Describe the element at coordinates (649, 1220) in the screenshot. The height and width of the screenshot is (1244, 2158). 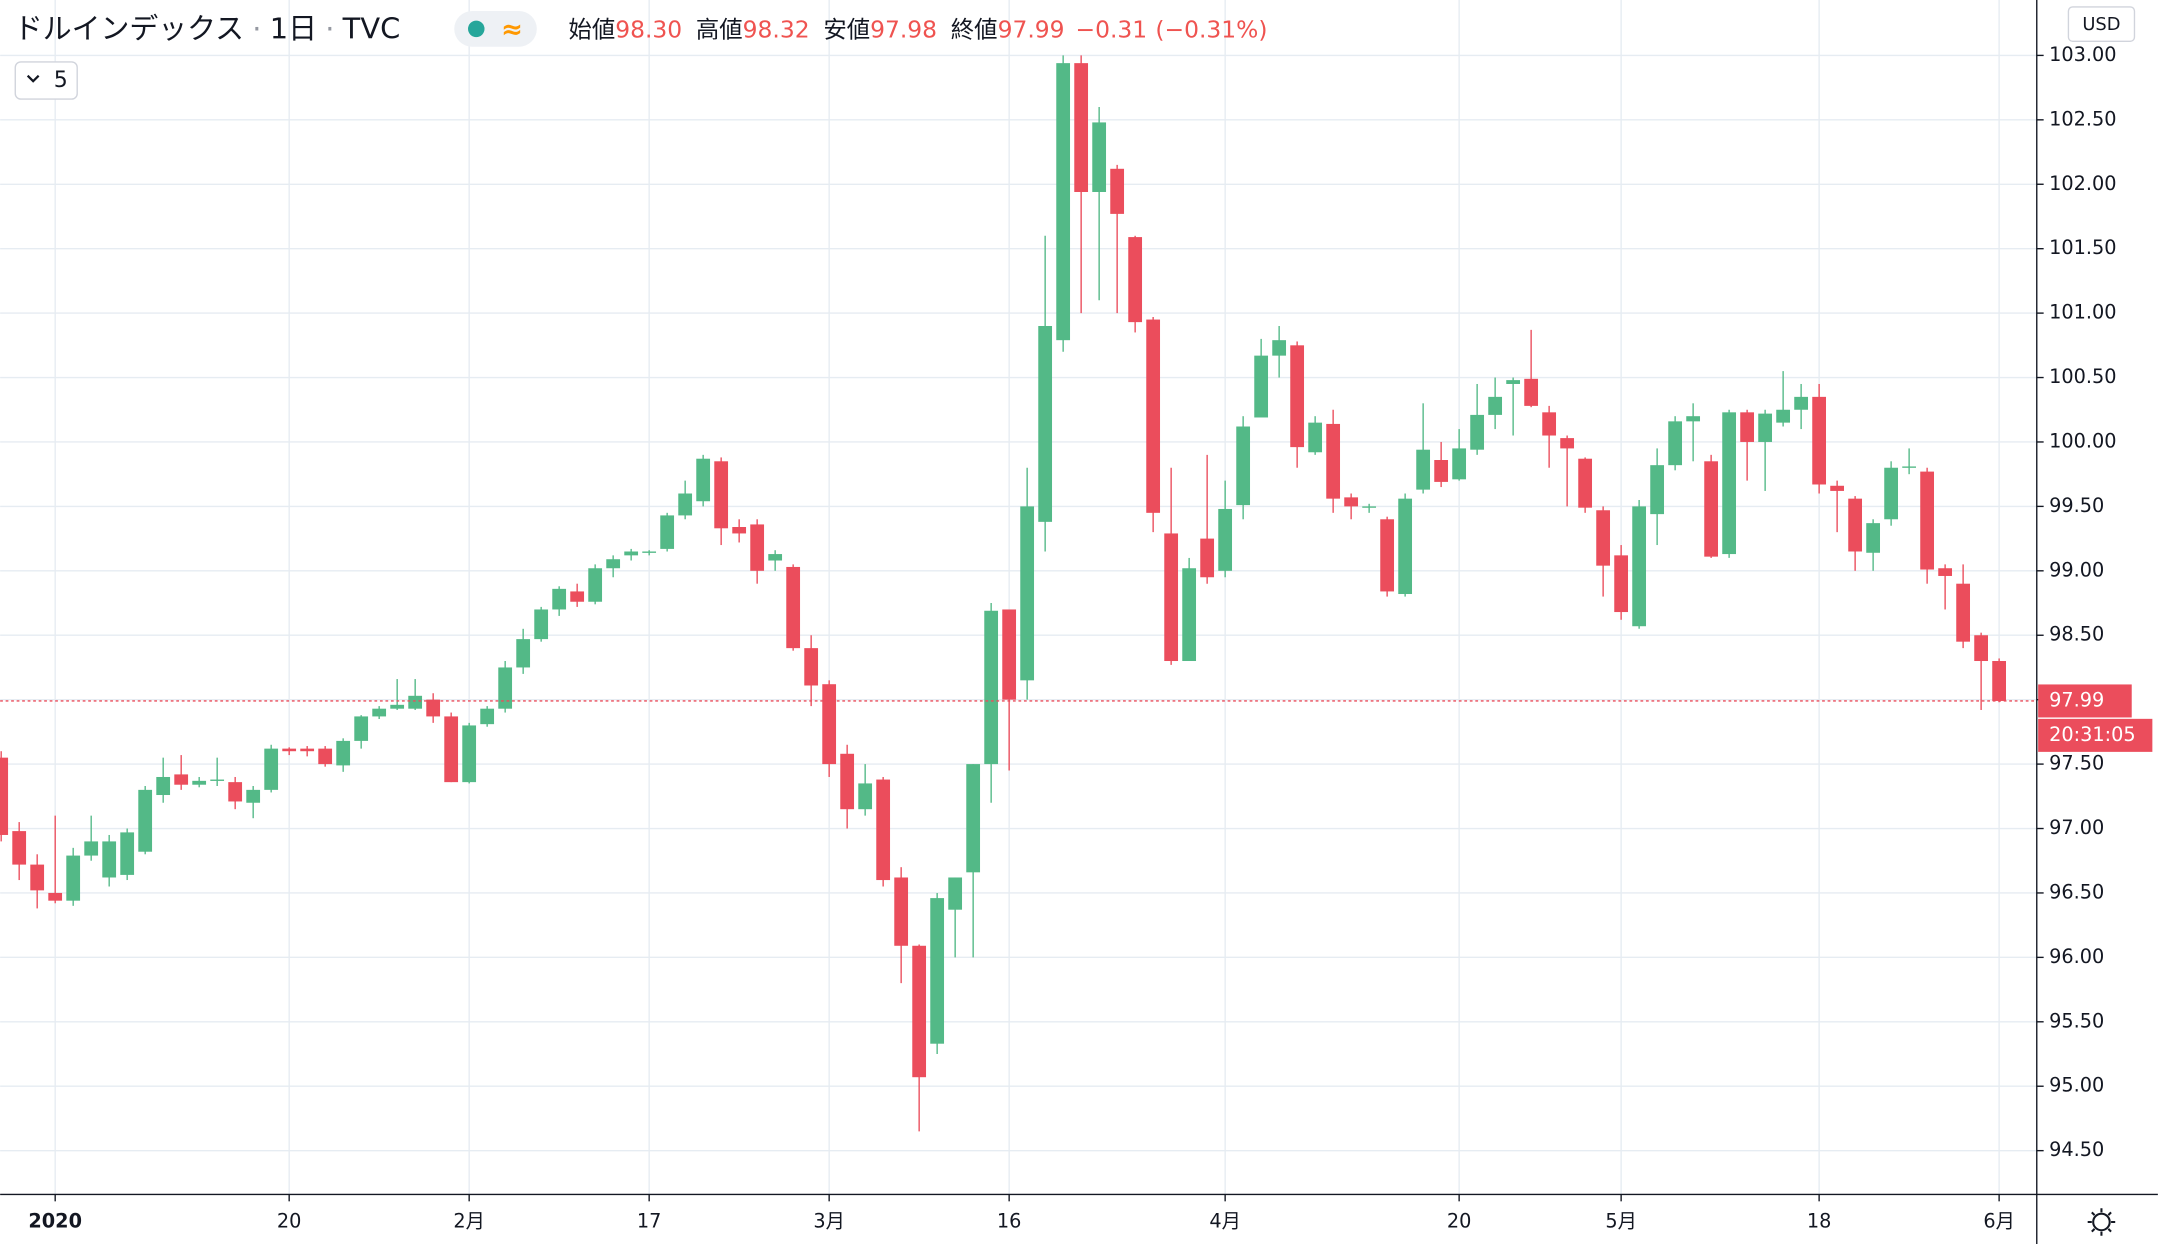
I see `x-tick-label: 17` at that location.